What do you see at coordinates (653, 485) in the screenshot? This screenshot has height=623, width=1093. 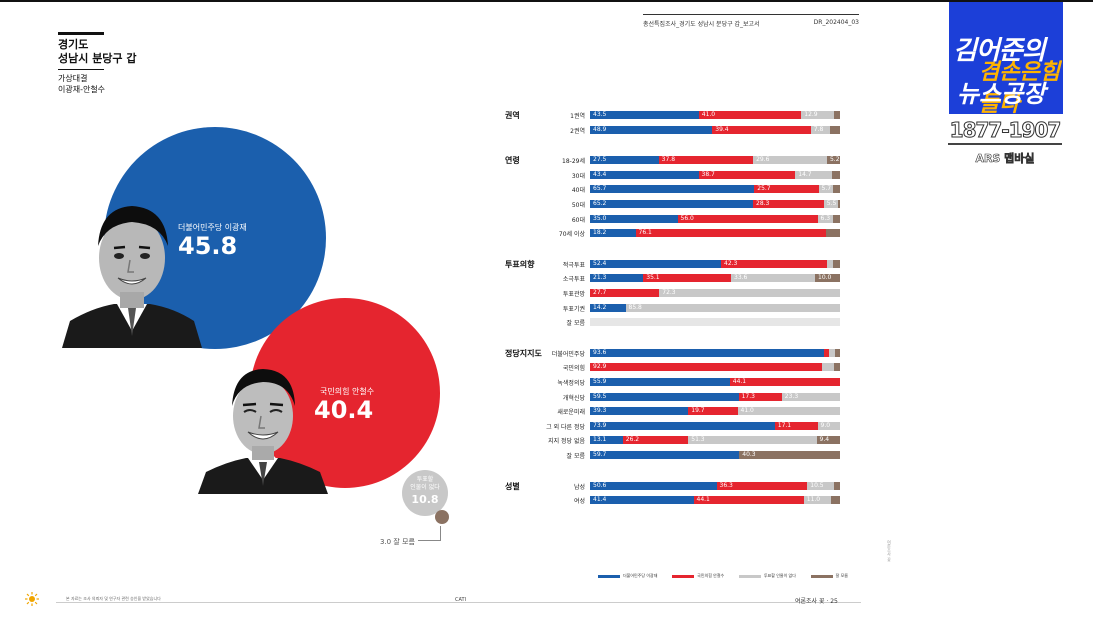 I see `bar-segment: 50.6` at bounding box center [653, 485].